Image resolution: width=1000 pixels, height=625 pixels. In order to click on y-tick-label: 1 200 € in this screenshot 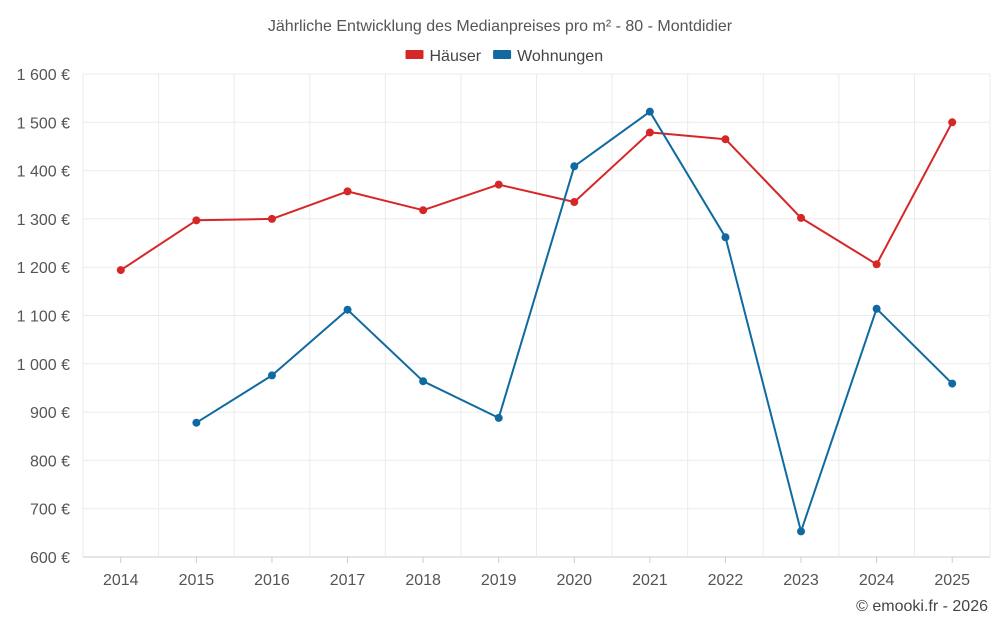, I will do `click(43, 268)`.